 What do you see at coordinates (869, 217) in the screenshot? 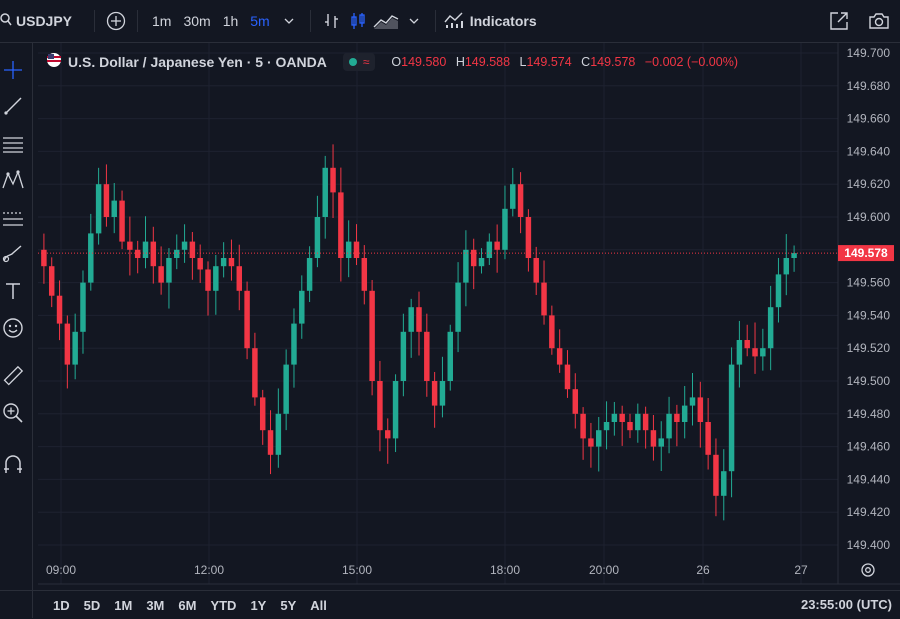
I see `y-tick-label: 149.600` at bounding box center [869, 217].